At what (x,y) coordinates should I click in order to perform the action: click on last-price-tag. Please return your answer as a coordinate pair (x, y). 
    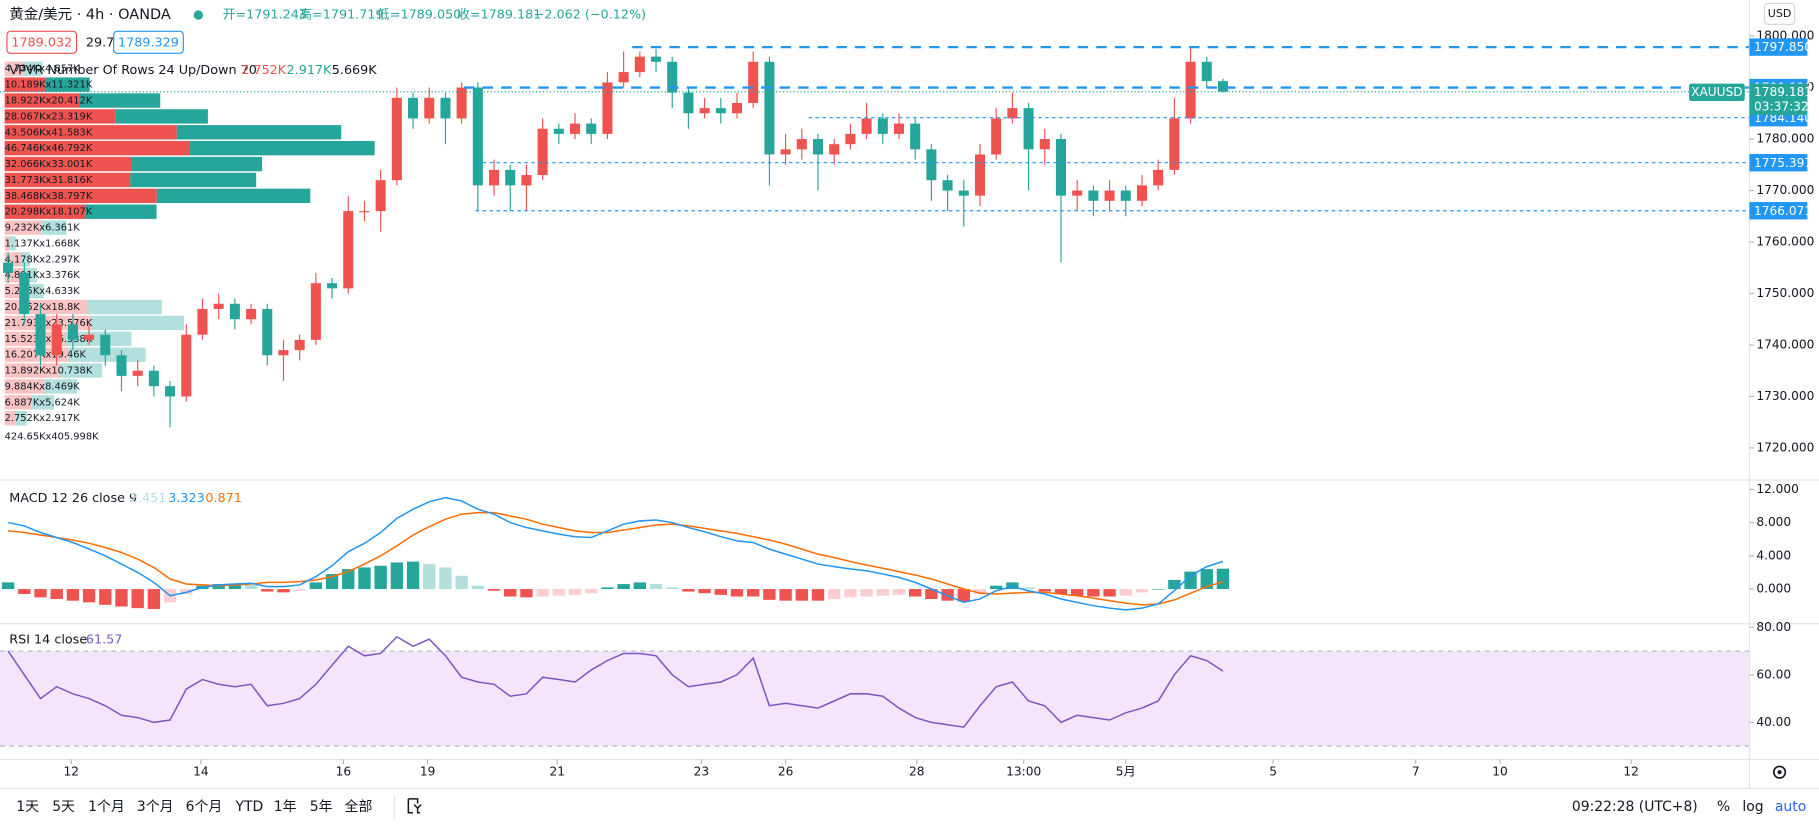
    Looking at the image, I should click on (1778, 99).